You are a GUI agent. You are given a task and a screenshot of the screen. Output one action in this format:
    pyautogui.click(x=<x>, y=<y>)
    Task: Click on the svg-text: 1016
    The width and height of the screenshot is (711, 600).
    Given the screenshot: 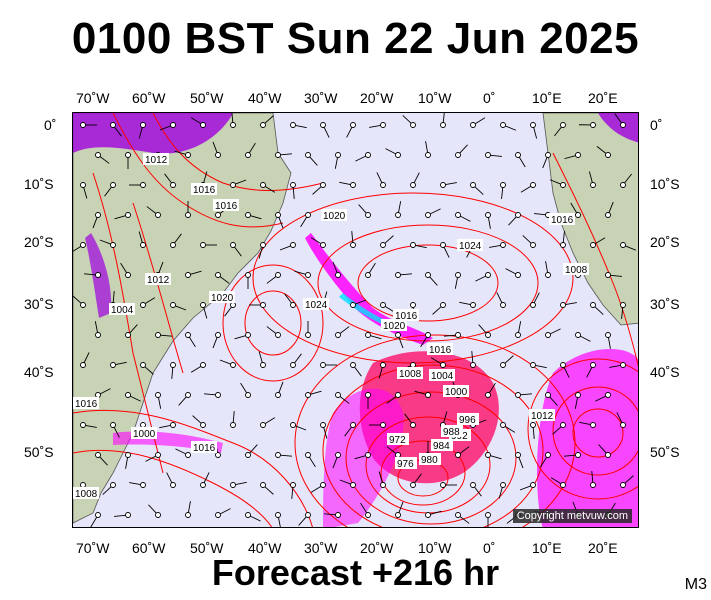 What is the action you would take?
    pyautogui.click(x=406, y=316)
    